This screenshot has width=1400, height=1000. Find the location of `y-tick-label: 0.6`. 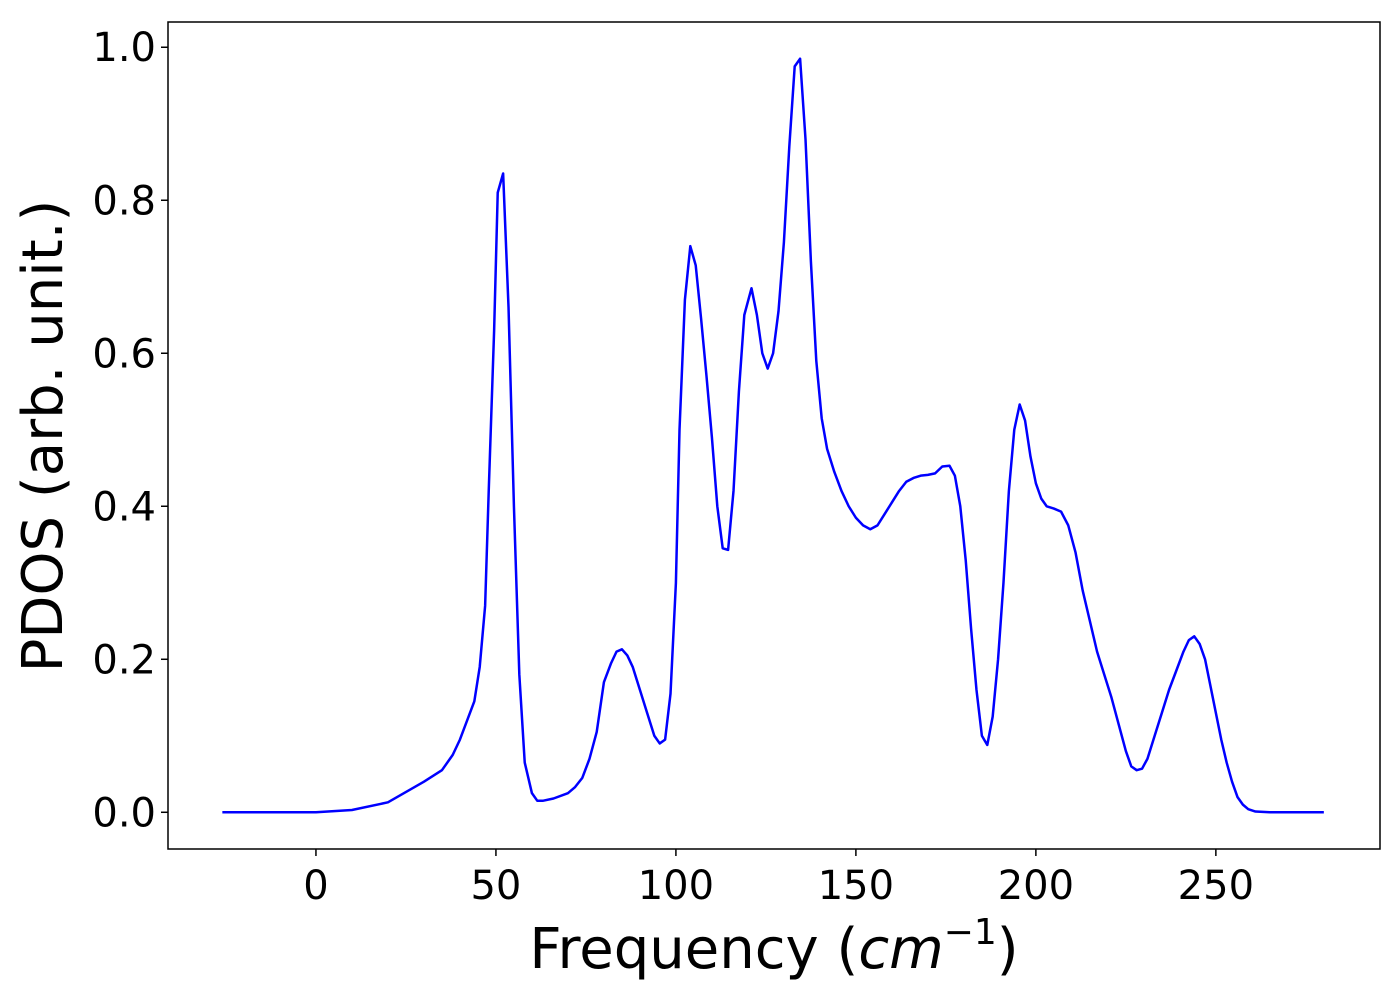

y-tick-label: 0.6 is located at coordinates (124, 354).